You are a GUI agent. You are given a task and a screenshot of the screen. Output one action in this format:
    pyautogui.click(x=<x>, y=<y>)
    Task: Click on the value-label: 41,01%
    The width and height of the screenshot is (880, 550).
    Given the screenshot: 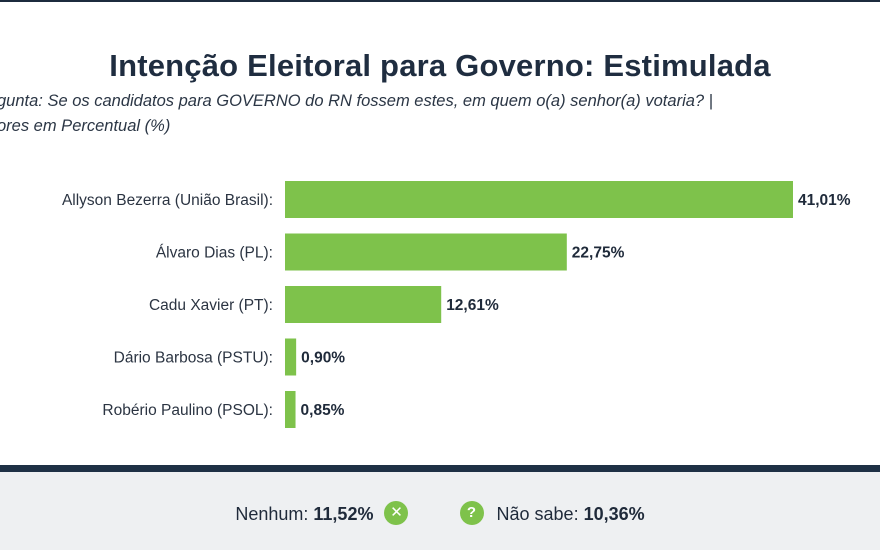 What is the action you would take?
    pyautogui.click(x=824, y=200)
    